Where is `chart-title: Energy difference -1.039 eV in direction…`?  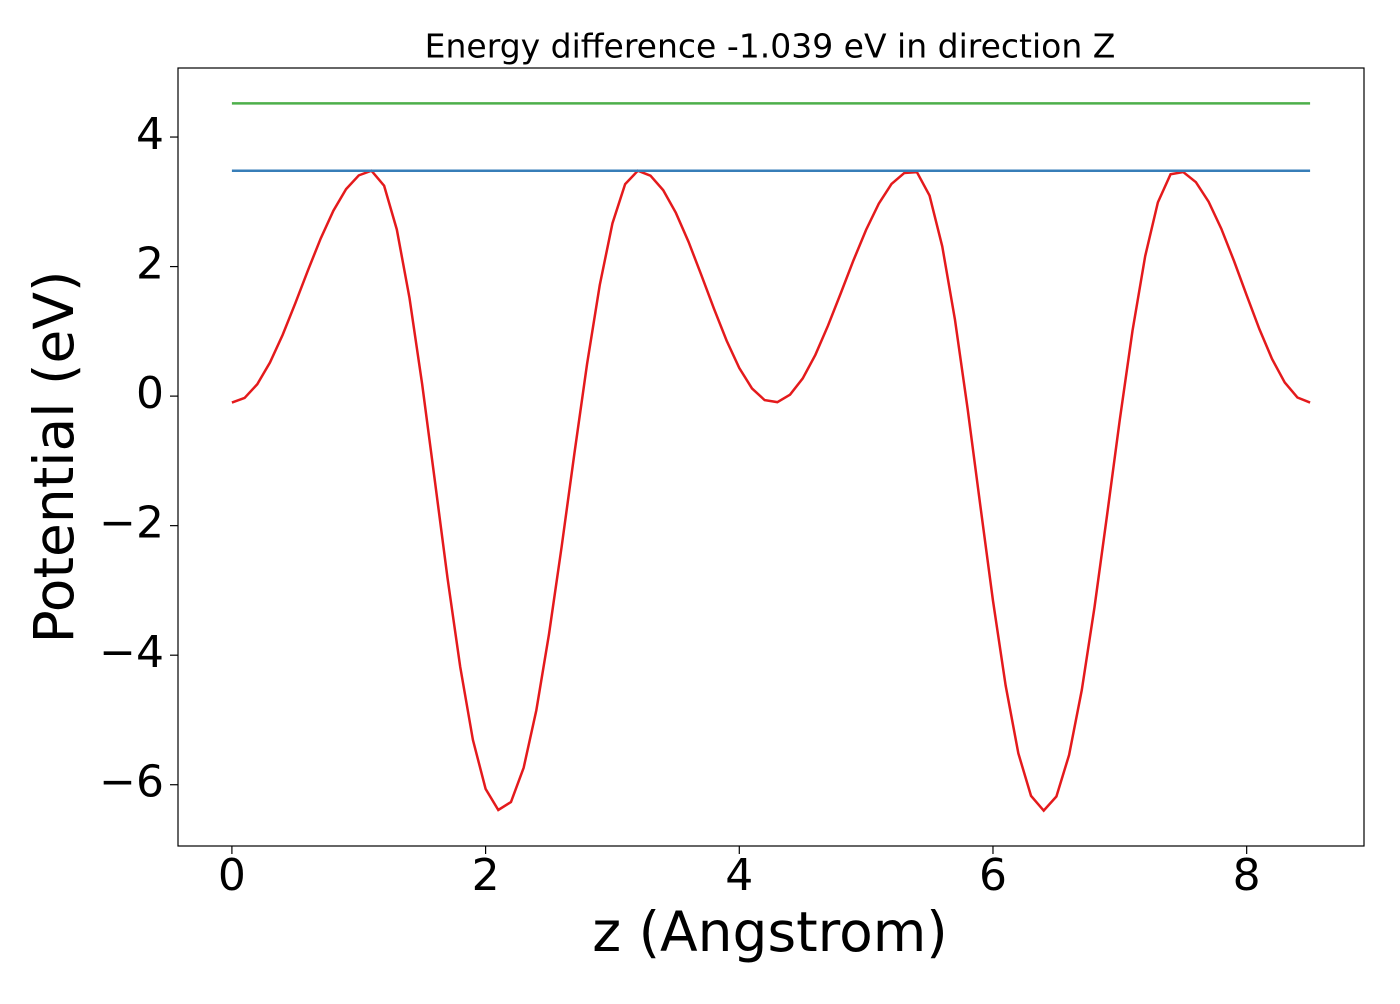 chart-title: Energy difference -1.039 eV in direction… is located at coordinates (770, 46).